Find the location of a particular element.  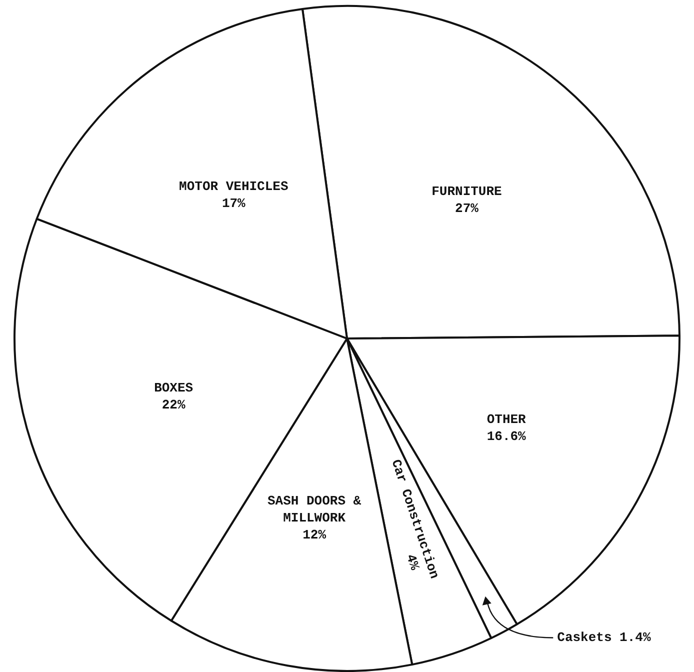

slice-label: OTHER is located at coordinates (506, 419).